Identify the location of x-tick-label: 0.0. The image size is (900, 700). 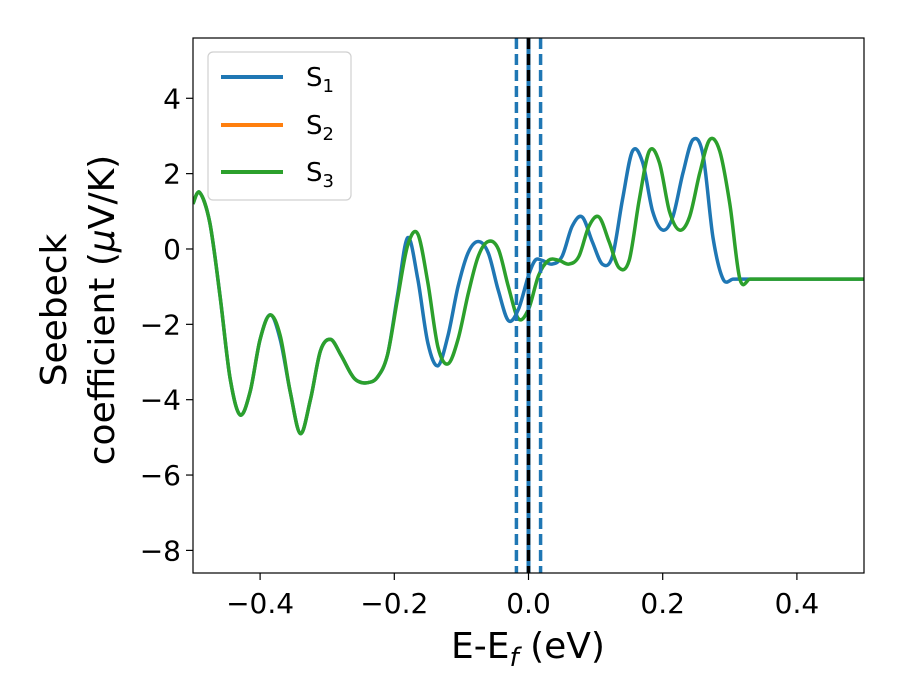
(528, 603).